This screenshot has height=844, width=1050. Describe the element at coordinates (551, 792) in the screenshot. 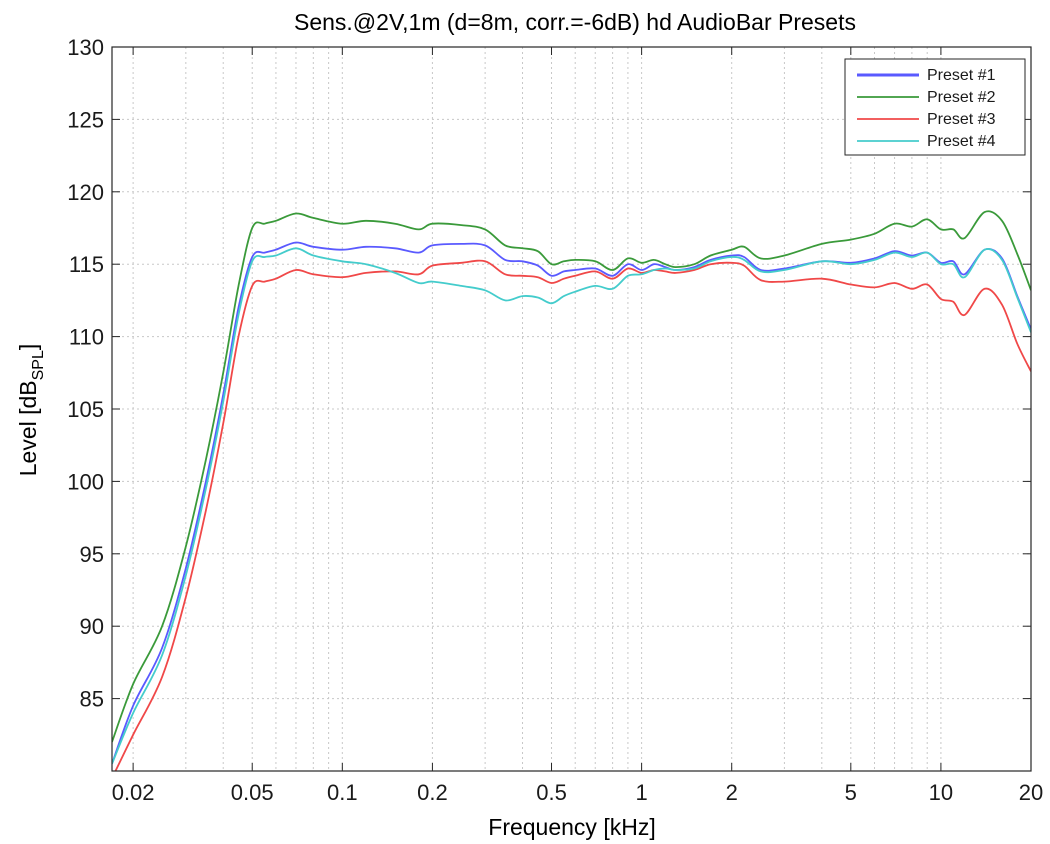

I see `x-tick-label: 0.5` at that location.